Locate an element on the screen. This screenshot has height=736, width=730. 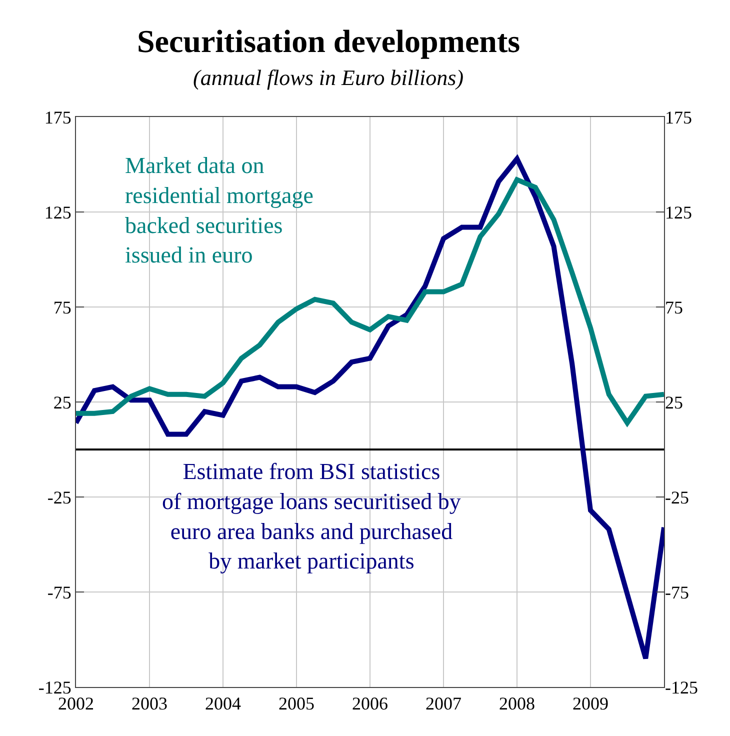
y2-tick-label: 175 is located at coordinates (678, 117).